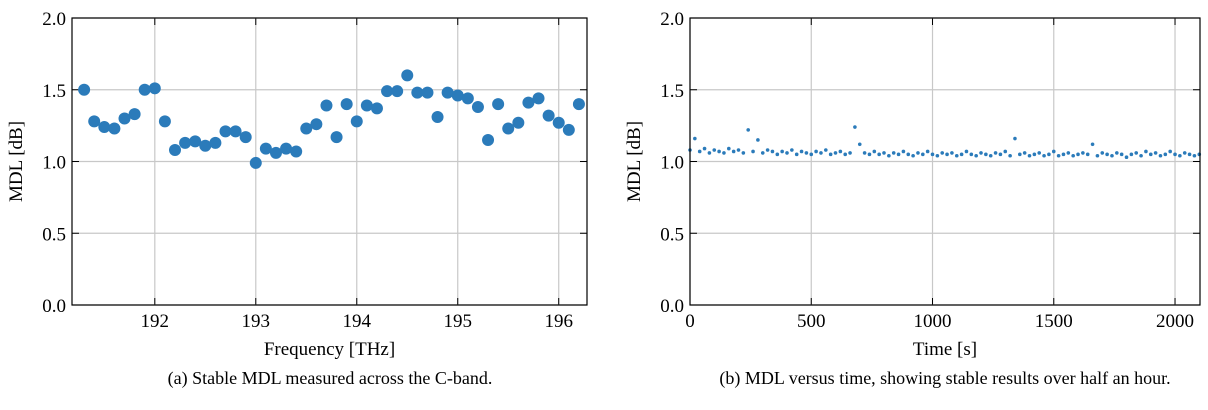  Describe the element at coordinates (1054, 321) in the screenshot. I see `x-tick-label: 1500` at that location.